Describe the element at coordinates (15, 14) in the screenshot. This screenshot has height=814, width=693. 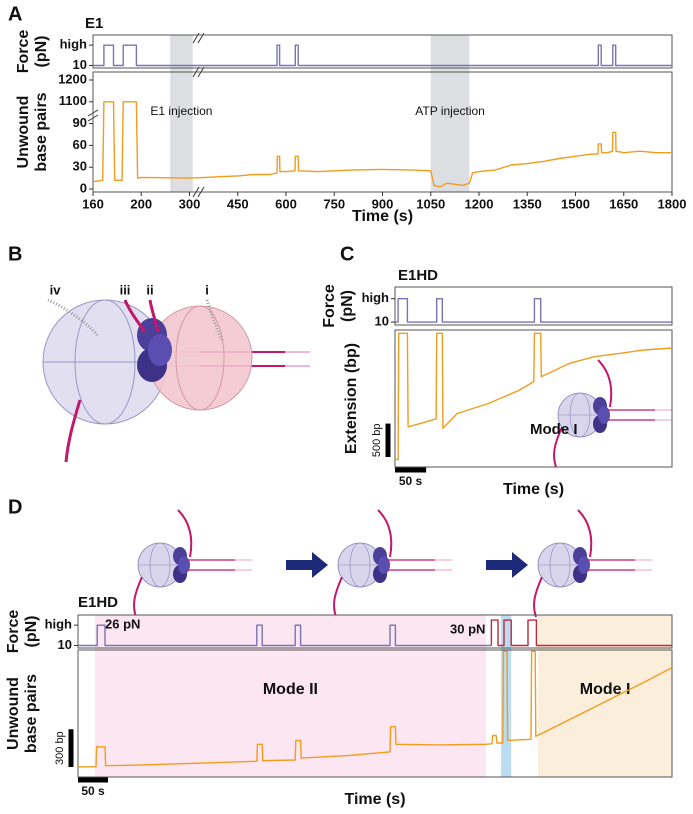
I see `panel-letter: A` at that location.